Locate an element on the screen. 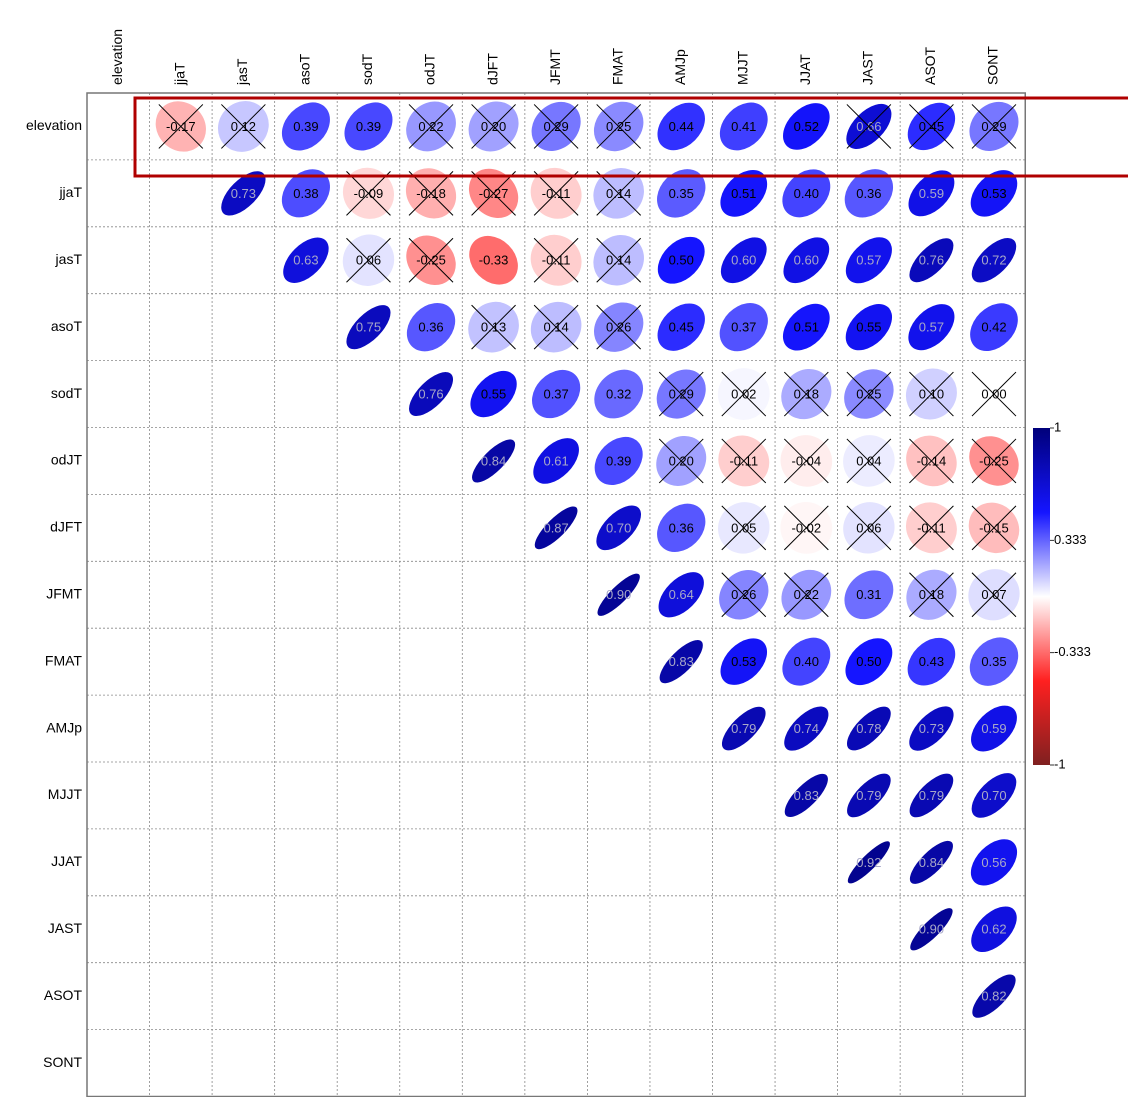 The image size is (1128, 1097). value-label: 0.90 is located at coordinates (931, 929).